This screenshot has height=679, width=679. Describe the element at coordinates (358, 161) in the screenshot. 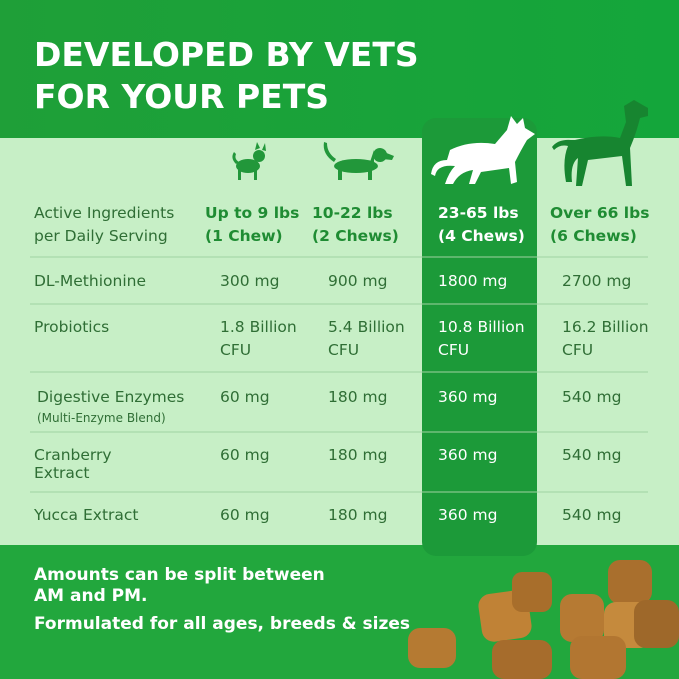

I see `dachshund-icon` at that location.